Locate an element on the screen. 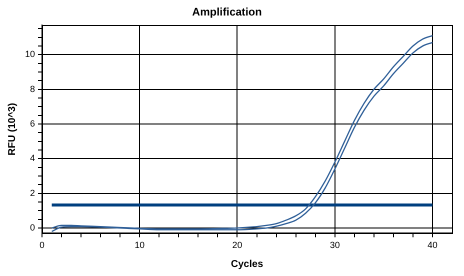  x-tick-label: 20 is located at coordinates (237, 245).